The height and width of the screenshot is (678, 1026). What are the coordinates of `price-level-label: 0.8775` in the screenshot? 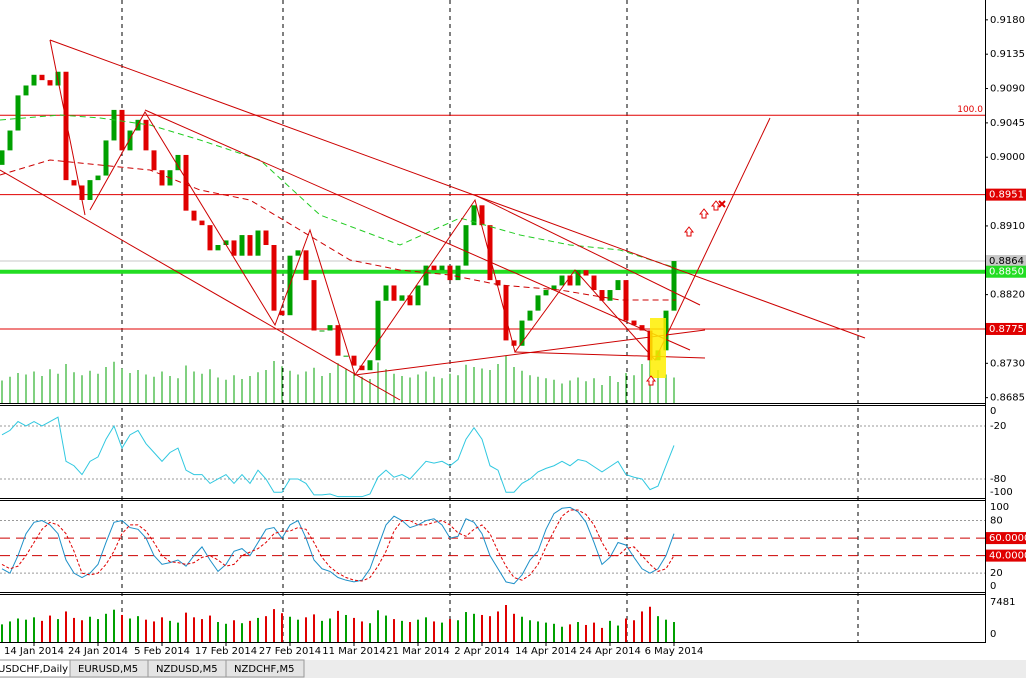 It's located at (1006, 329).